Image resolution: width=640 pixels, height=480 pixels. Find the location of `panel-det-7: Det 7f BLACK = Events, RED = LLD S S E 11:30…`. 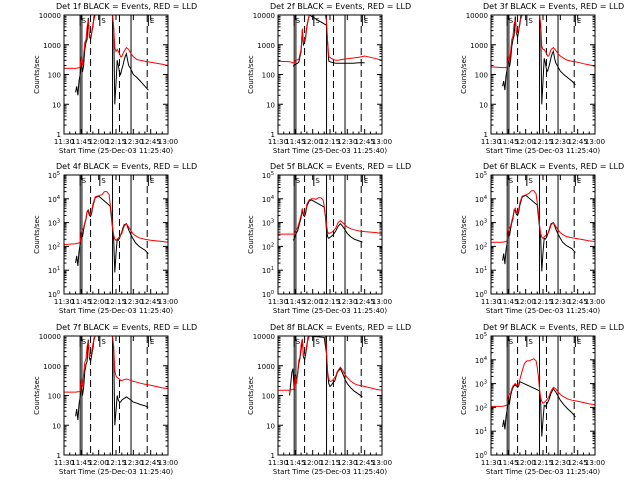

panel-det-7: Det 7f BLACK = Events, RED = LLD S S E 11:30… is located at coordinates (115, 399).